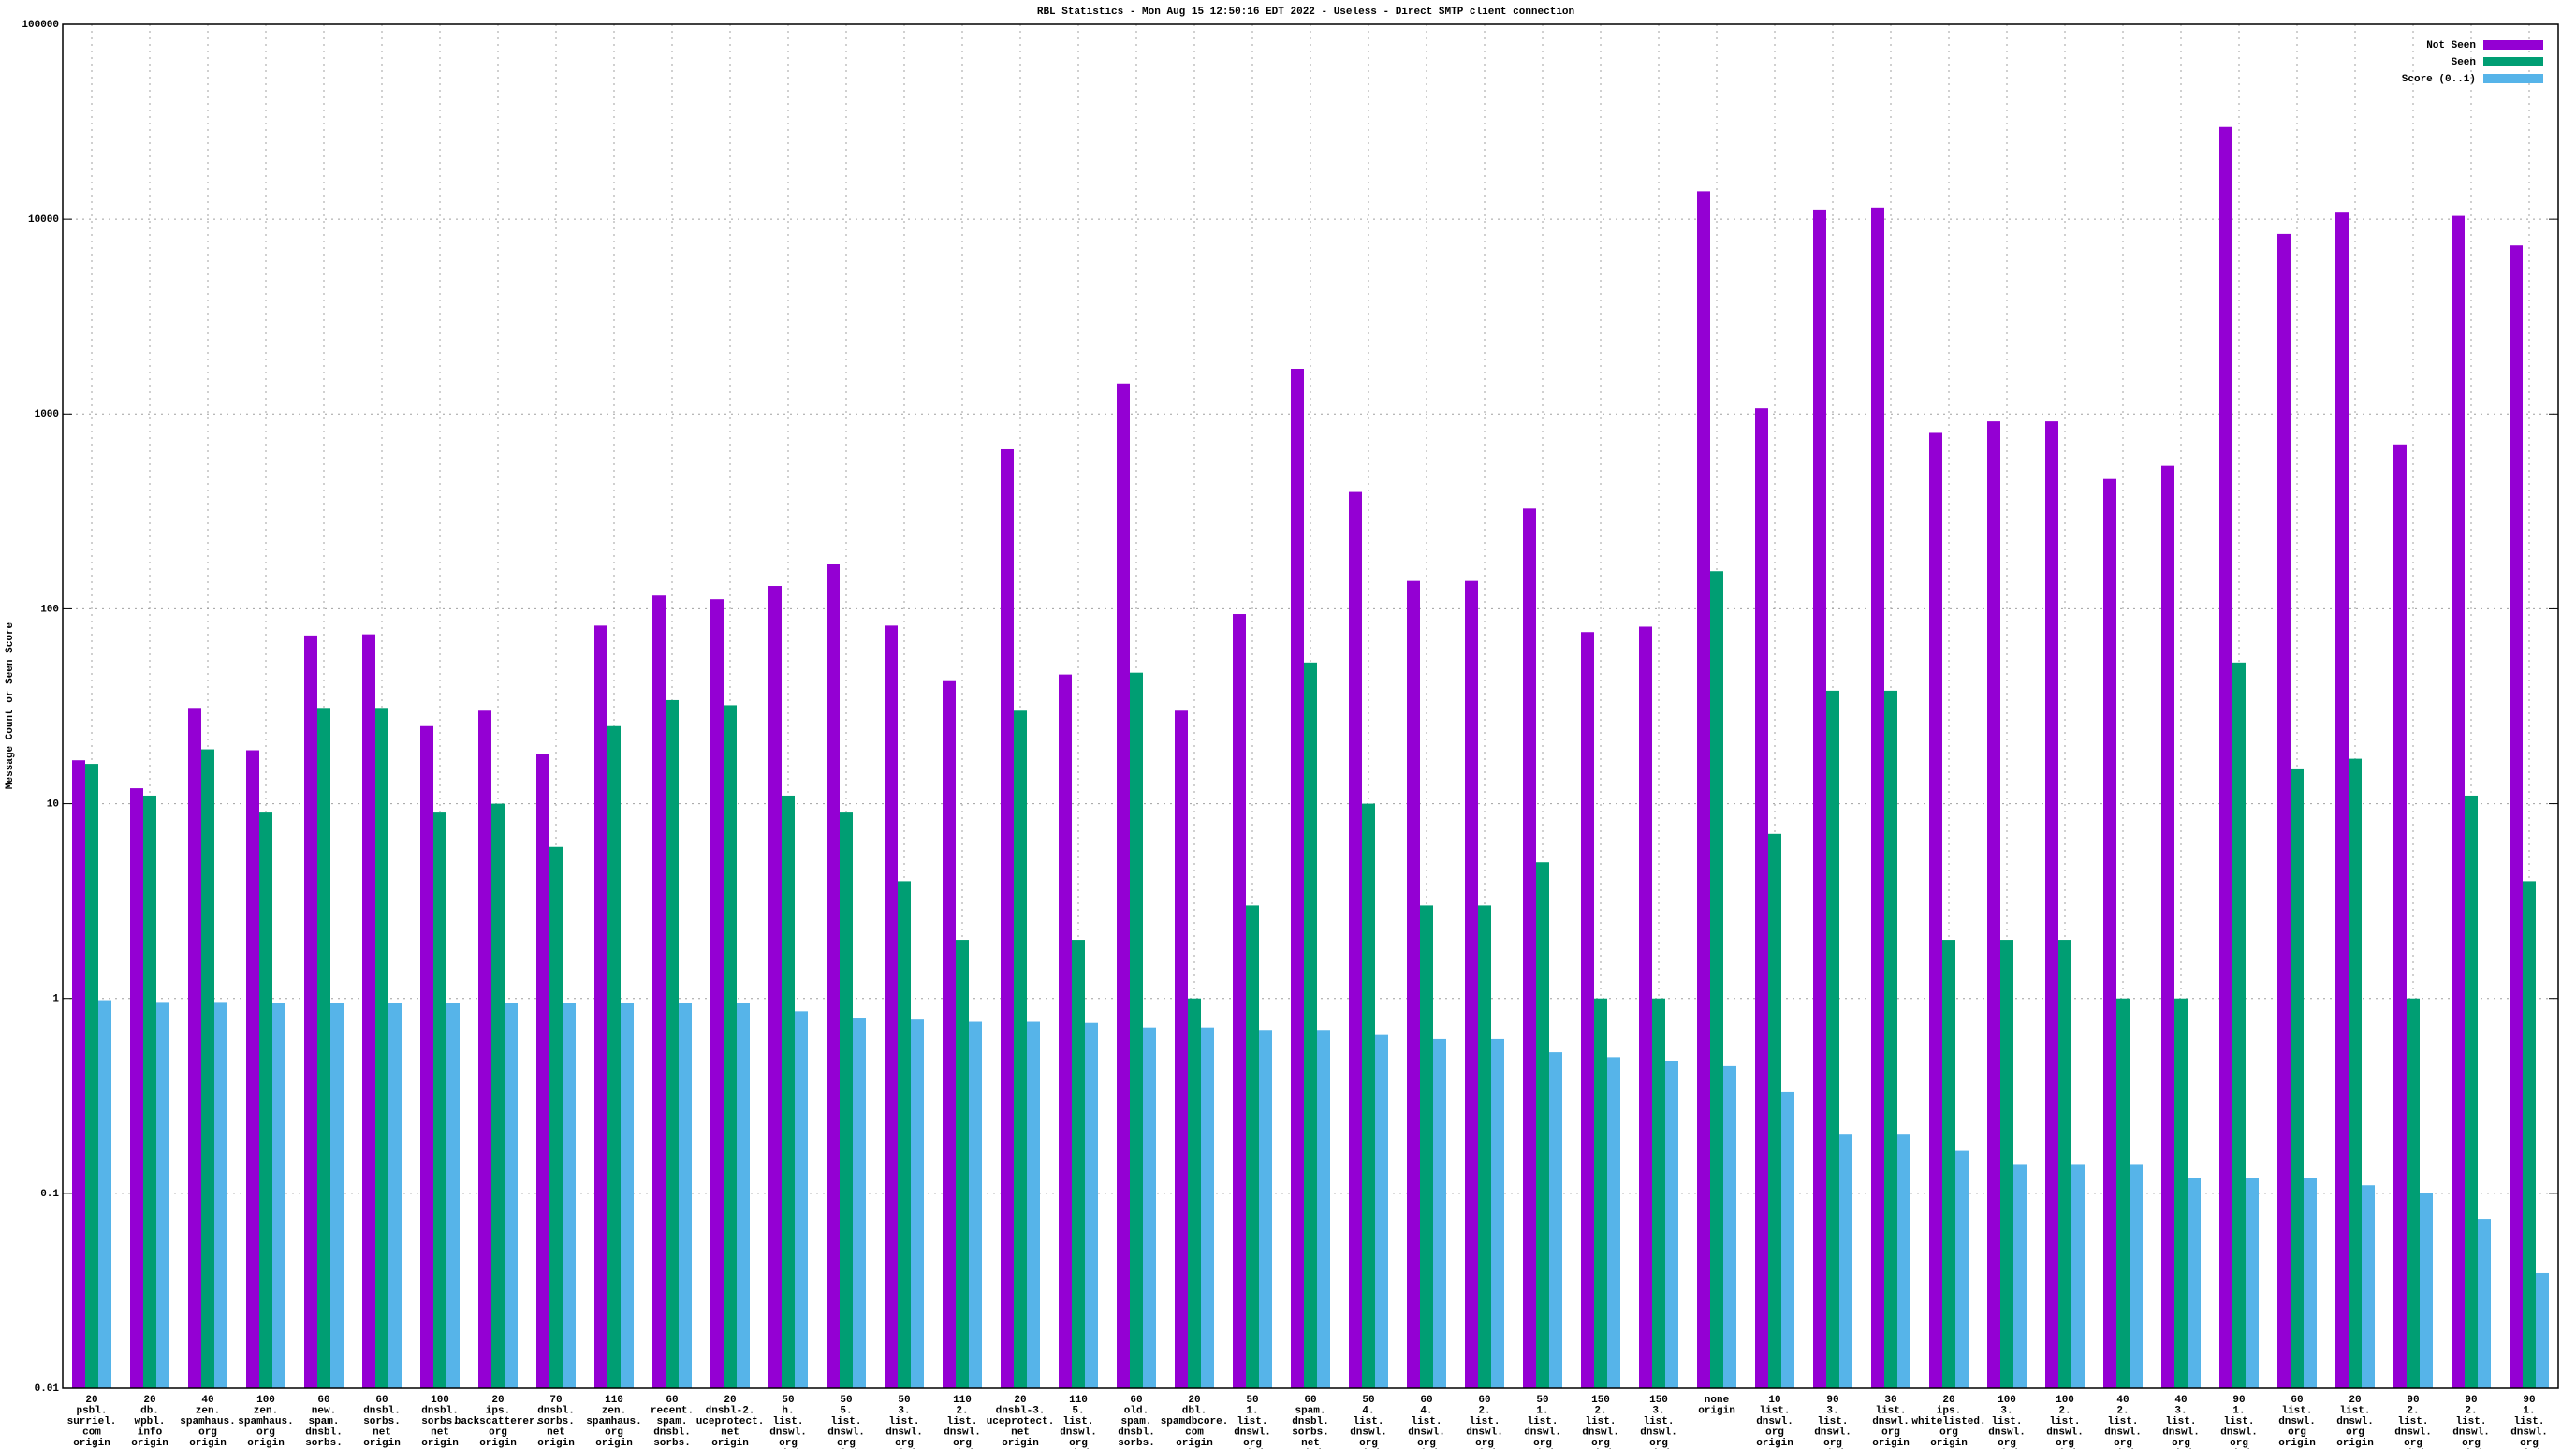 This screenshot has height=1449, width=2576. I want to click on x-tick-label-line: uceprotect., so click(730, 1421).